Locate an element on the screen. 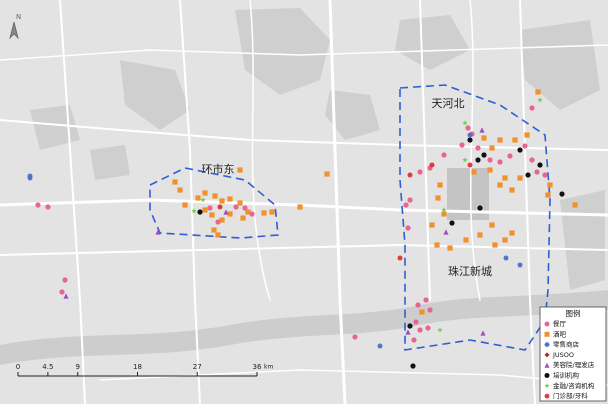 Image resolution: width=608 pixels, height=404 pixels. legend-label: 酒吧 is located at coordinates (560, 334).